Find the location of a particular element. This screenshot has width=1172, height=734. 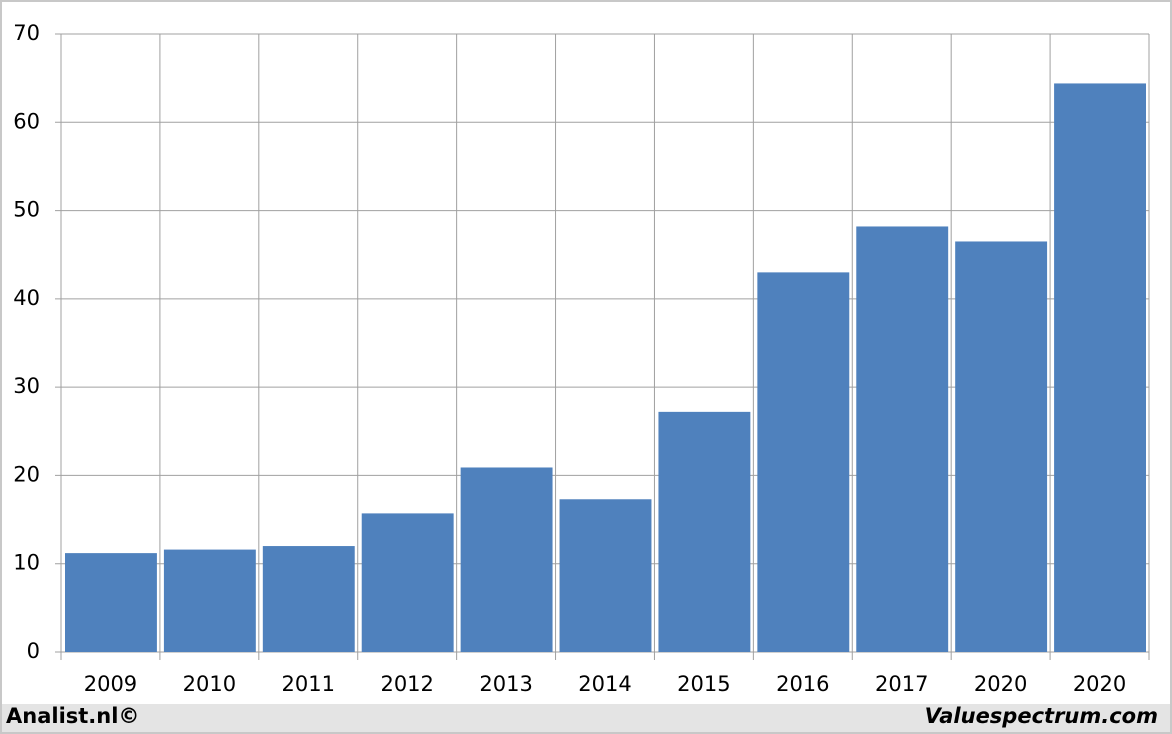

y-tick-label: 0 is located at coordinates (33, 651).